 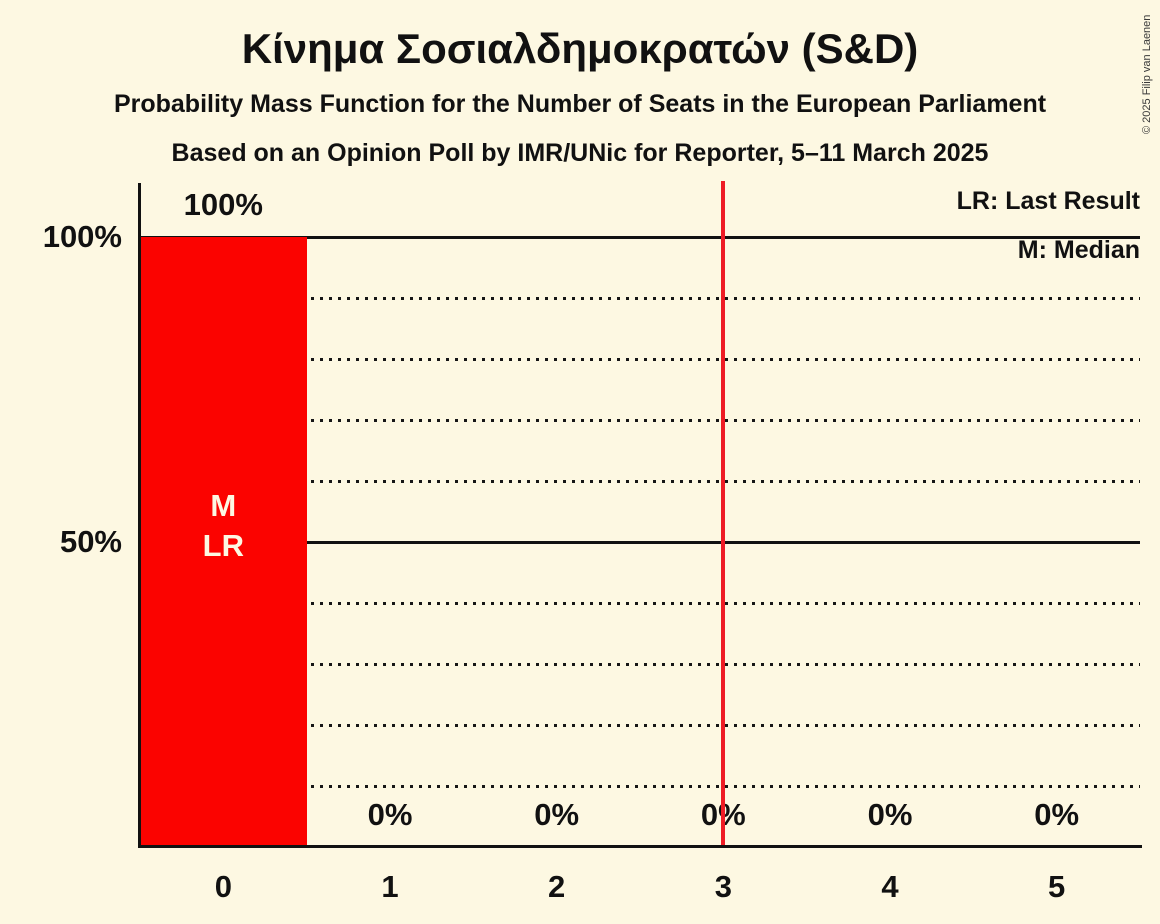 What do you see at coordinates (640, 846) in the screenshot?
I see `x-axis-line` at bounding box center [640, 846].